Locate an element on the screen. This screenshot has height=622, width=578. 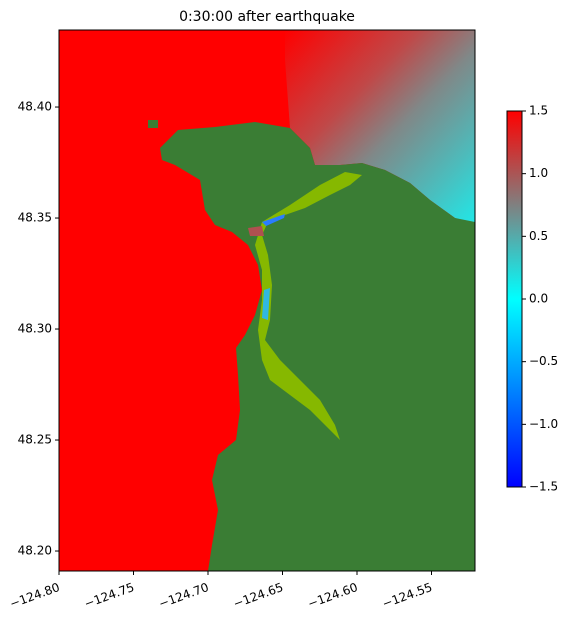
colorbar-tick-label: 1.5 is located at coordinates (538, 111).